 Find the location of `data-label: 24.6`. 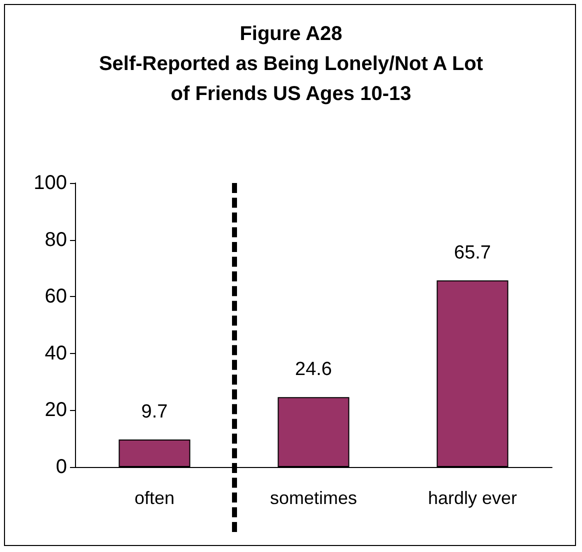

data-label: 24.6 is located at coordinates (313, 369).